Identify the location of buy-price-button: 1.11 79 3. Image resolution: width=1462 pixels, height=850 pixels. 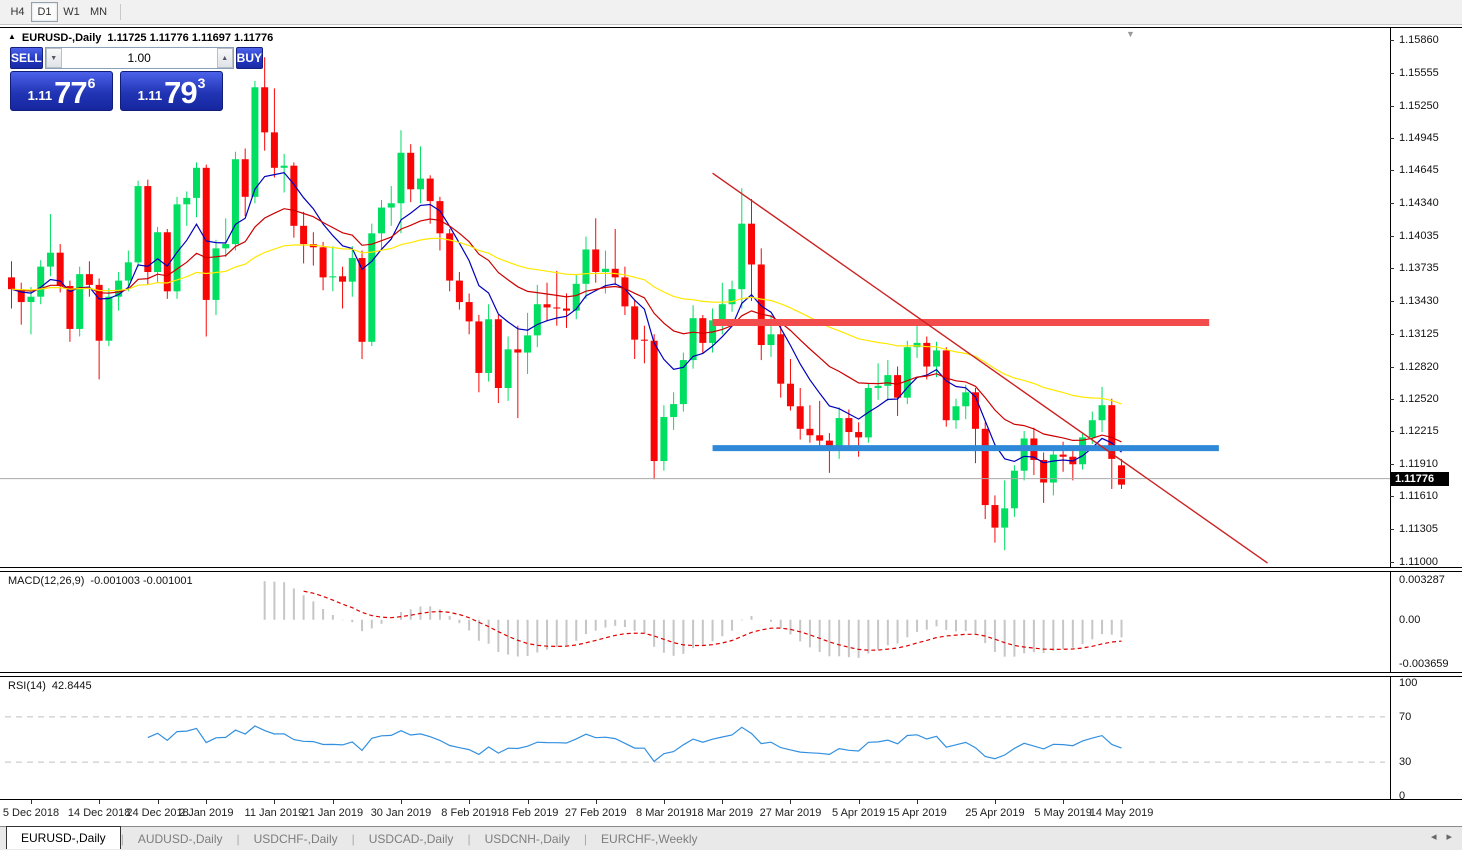
(171, 91).